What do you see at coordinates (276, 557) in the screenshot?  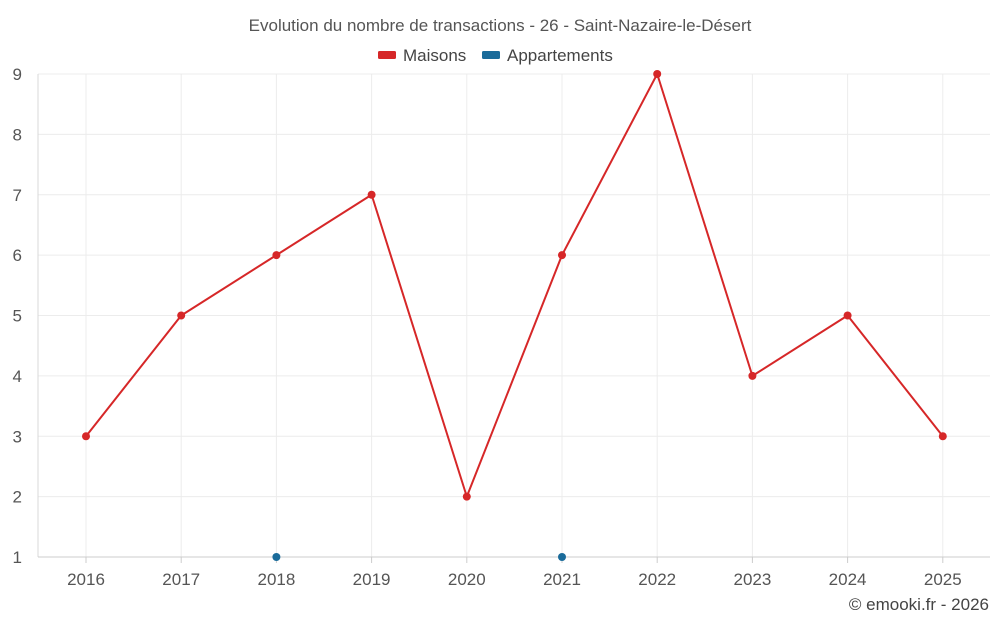 I see `data-point-appartements-2018` at bounding box center [276, 557].